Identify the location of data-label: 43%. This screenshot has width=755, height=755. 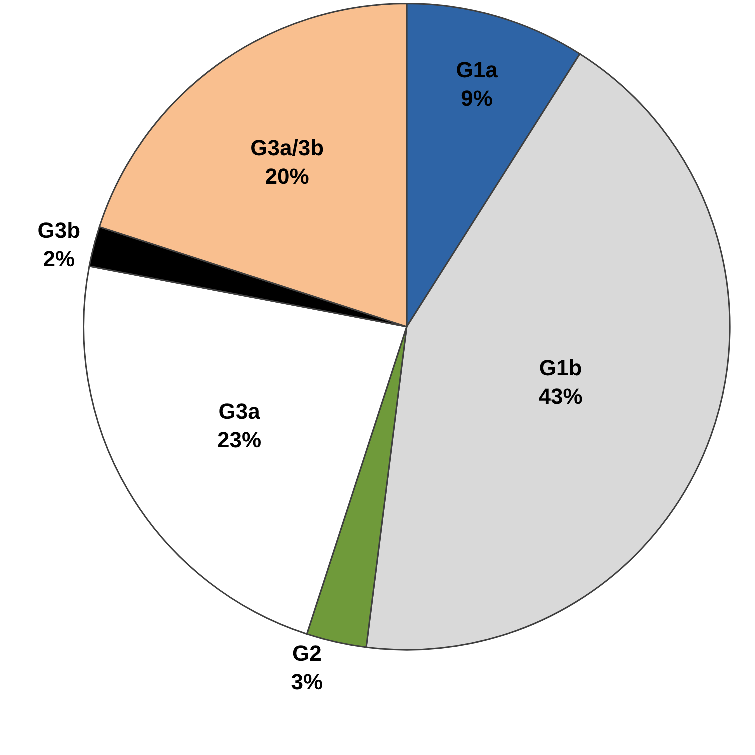
(560, 397).